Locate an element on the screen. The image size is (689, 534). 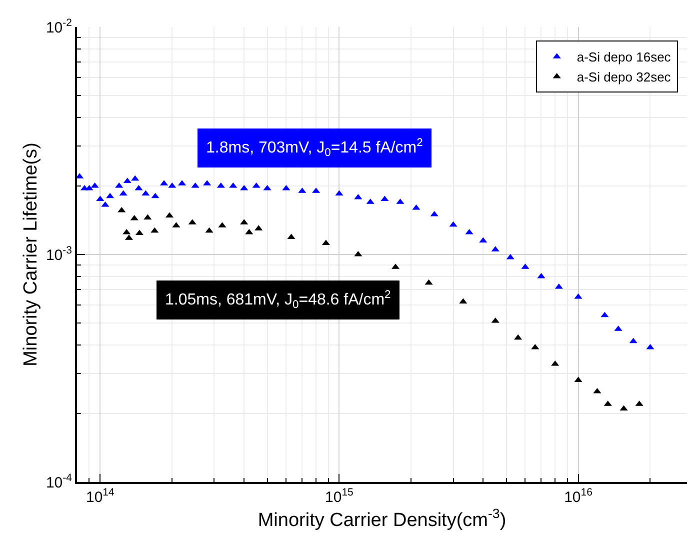
annotation: 1.05ms, 681mV, J$_{0}$=48.6 fA/cm$^{2}$ is located at coordinates (278, 300).